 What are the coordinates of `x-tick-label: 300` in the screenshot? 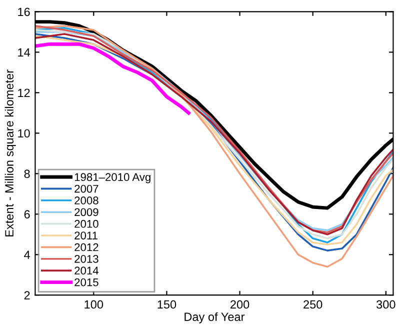 It's located at (386, 304).